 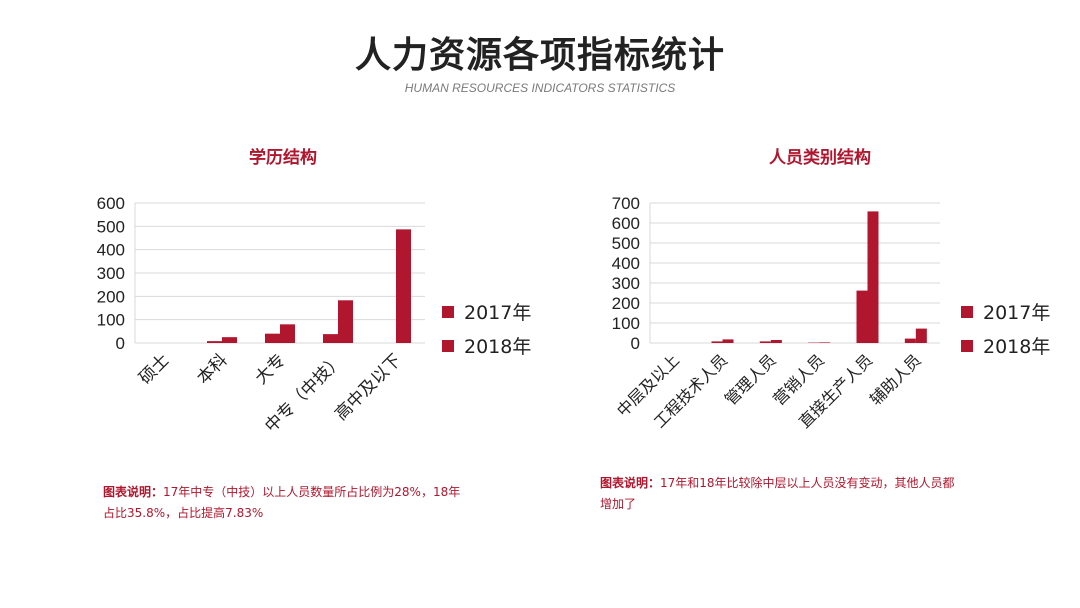 What do you see at coordinates (810, 494) in the screenshot?
I see `category-chart-note: 图表说明：17年和18年比较除中层以上人员没有变动，其他人员都 增加了` at bounding box center [810, 494].